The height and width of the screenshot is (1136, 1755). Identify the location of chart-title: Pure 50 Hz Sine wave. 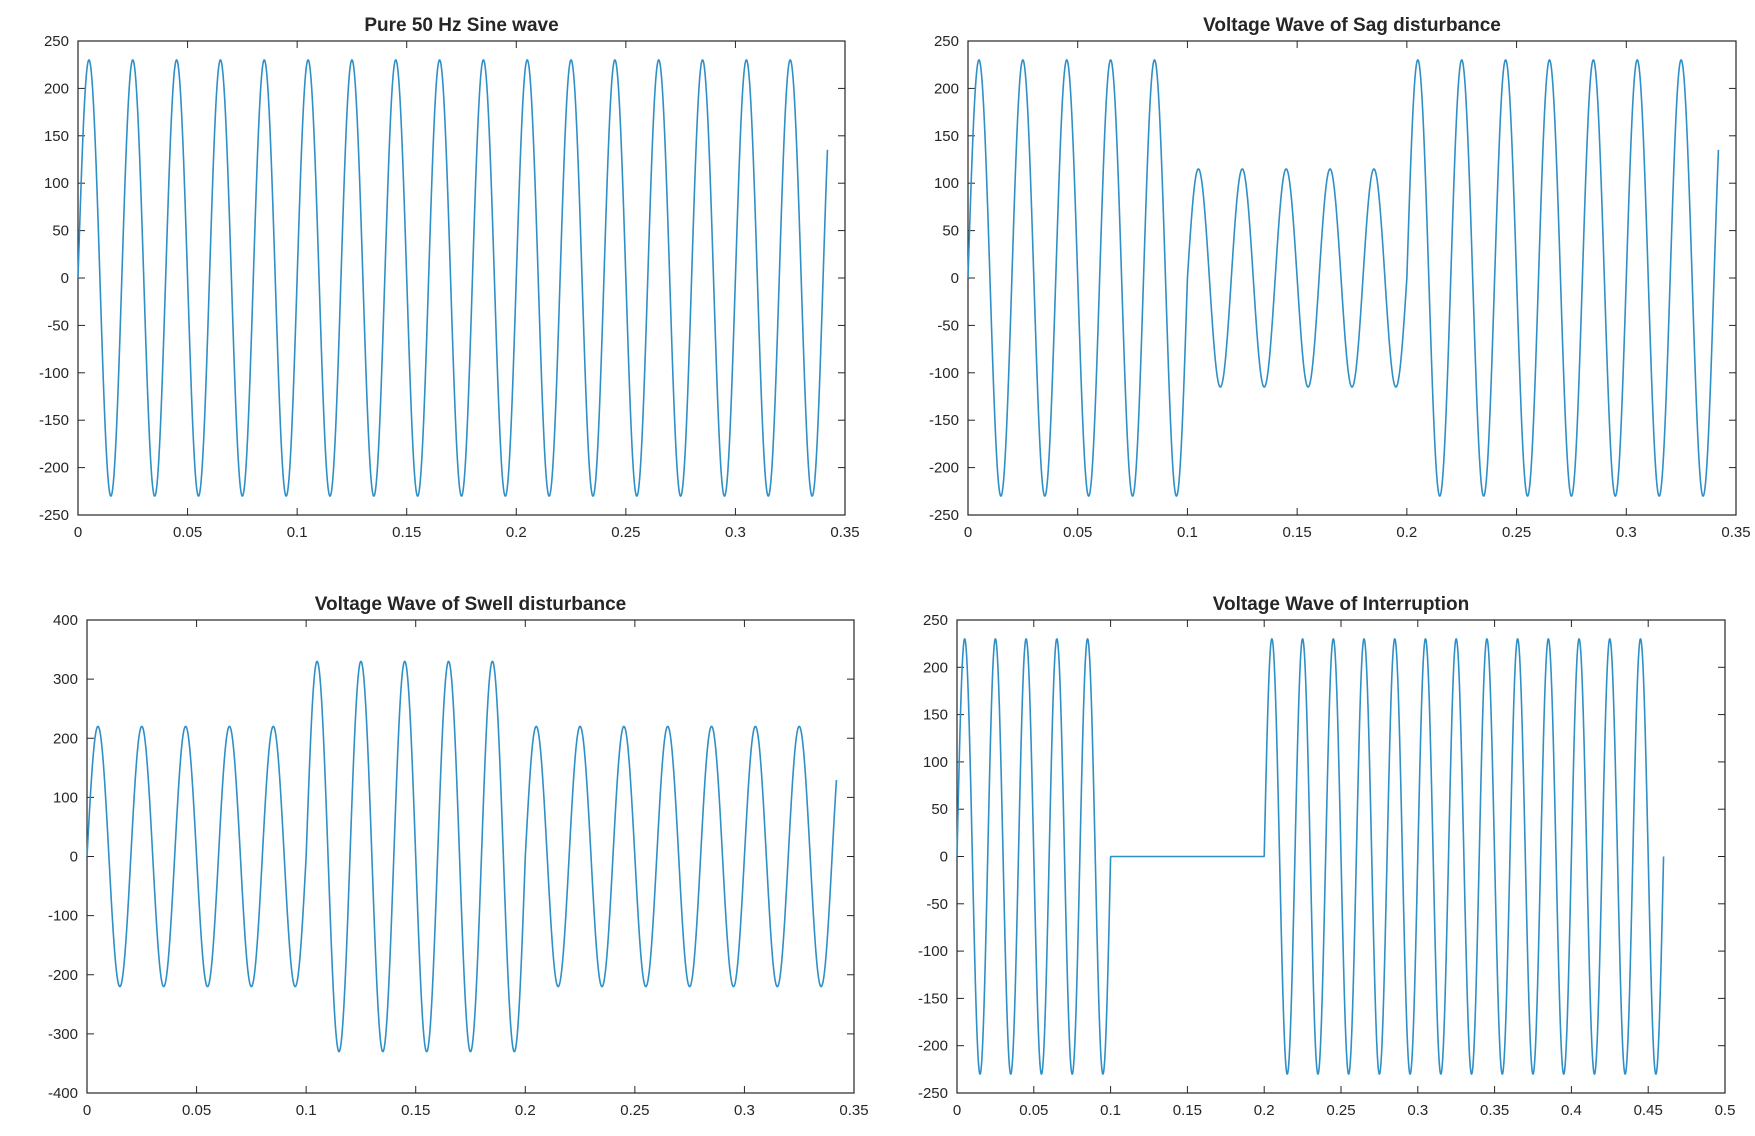
(461, 25).